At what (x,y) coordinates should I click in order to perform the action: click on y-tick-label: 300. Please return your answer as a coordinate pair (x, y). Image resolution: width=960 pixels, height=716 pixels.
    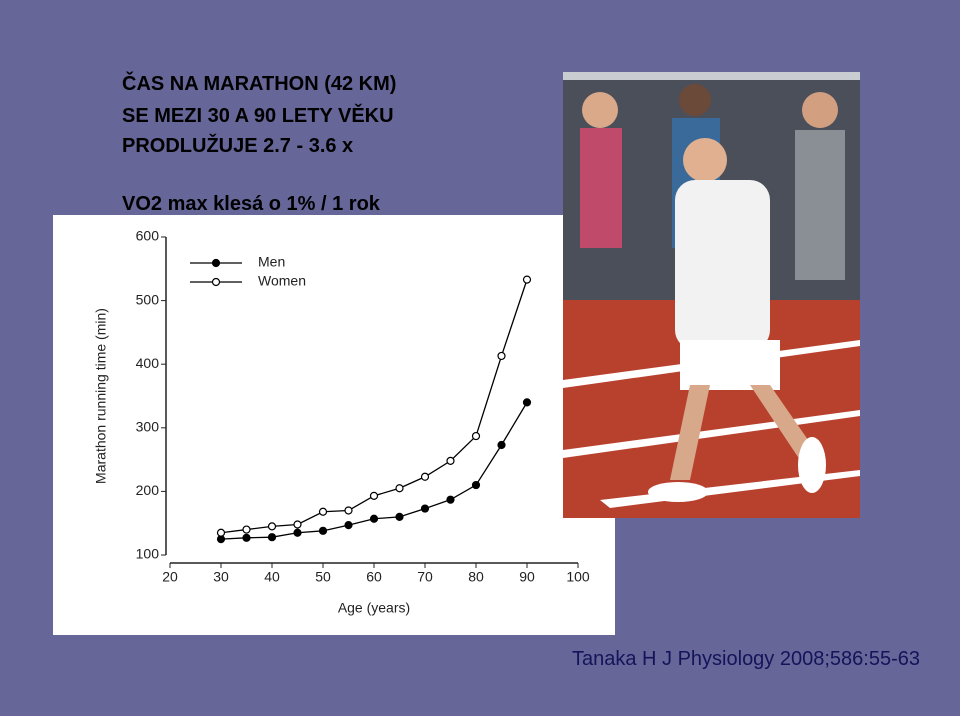
    Looking at the image, I should click on (148, 427).